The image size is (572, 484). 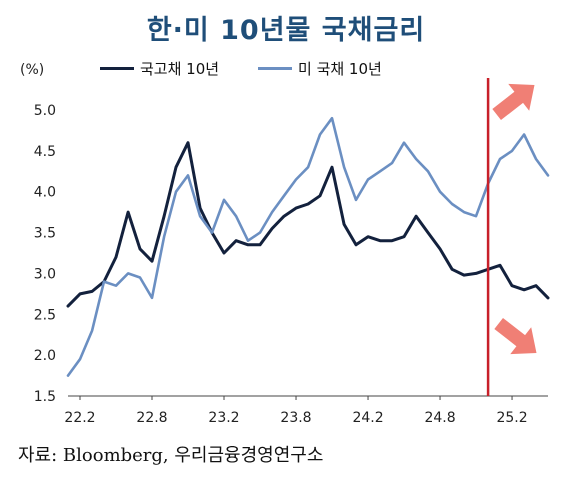 I want to click on arrow-up-icon-shape, so click(x=513, y=102).